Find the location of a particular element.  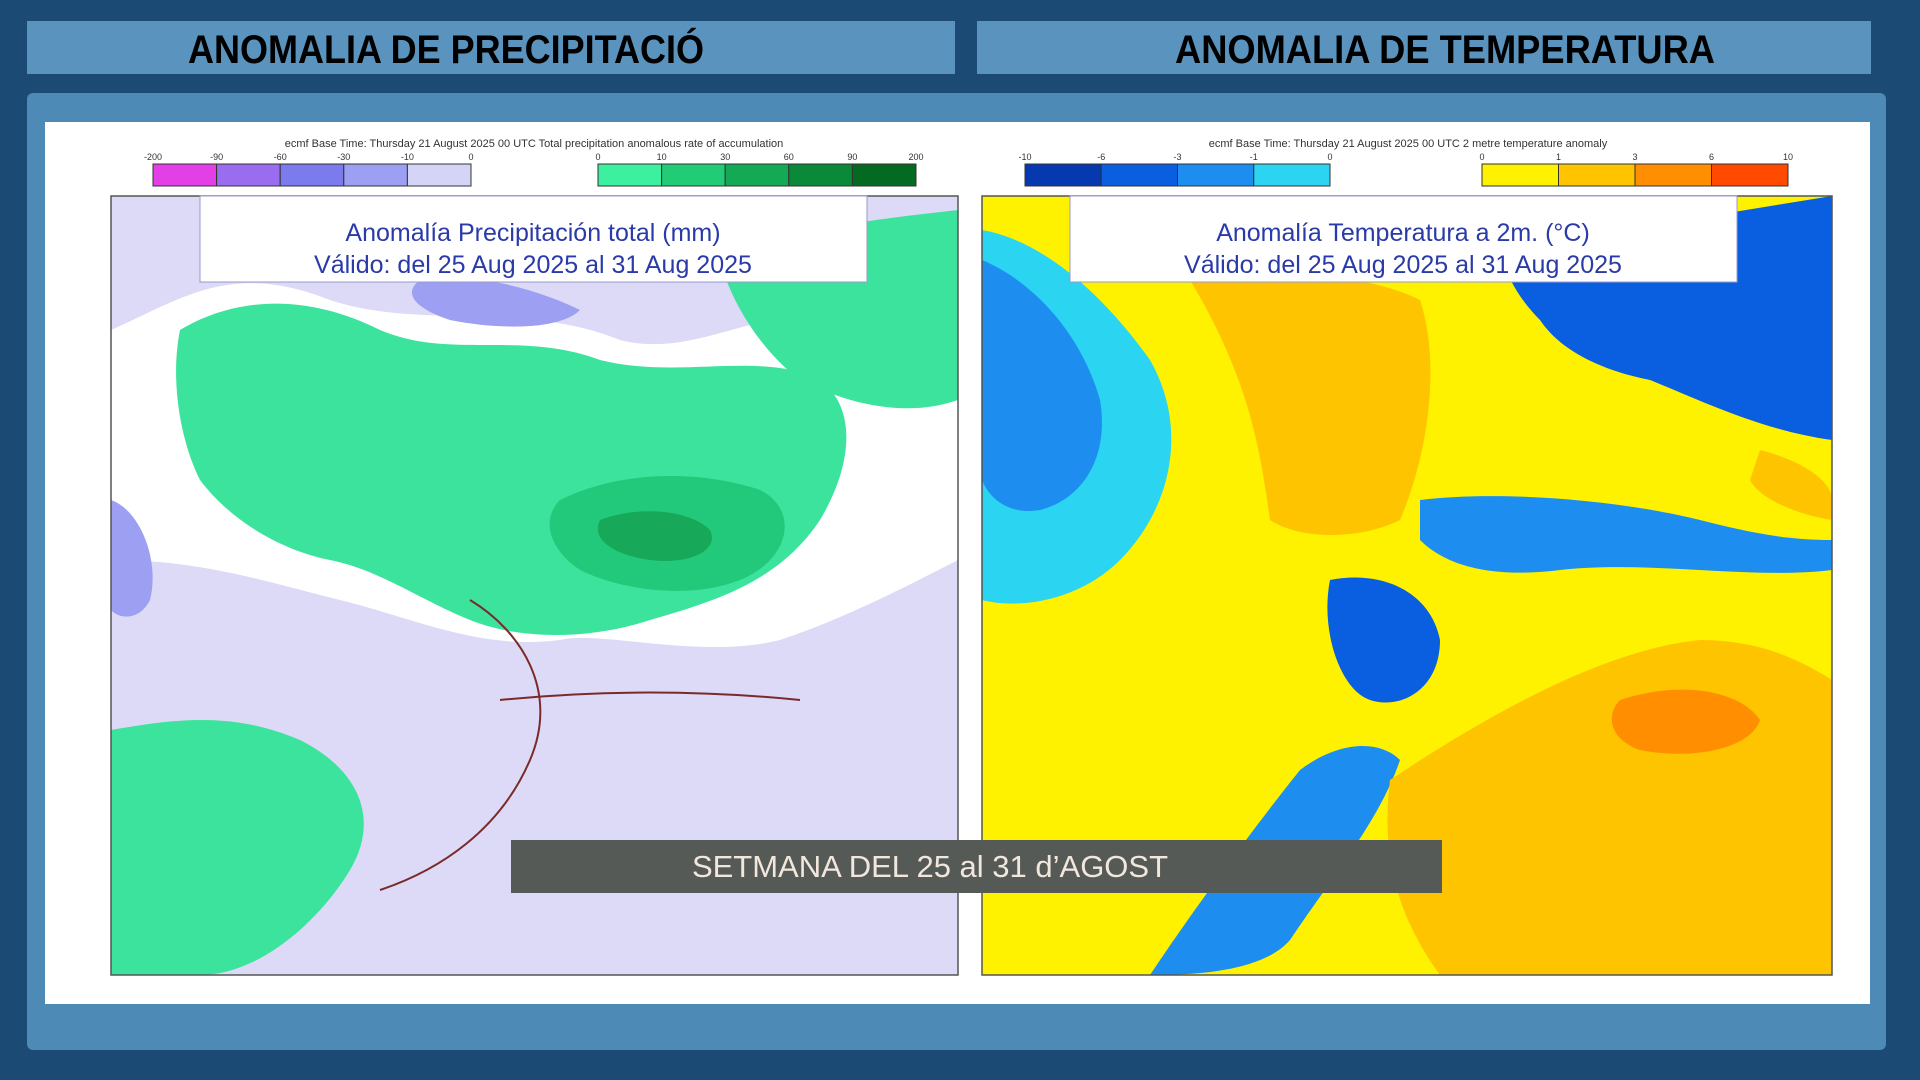

map-title: Anomalía Temperatura a 2m. (°C) is located at coordinates (1403, 233).